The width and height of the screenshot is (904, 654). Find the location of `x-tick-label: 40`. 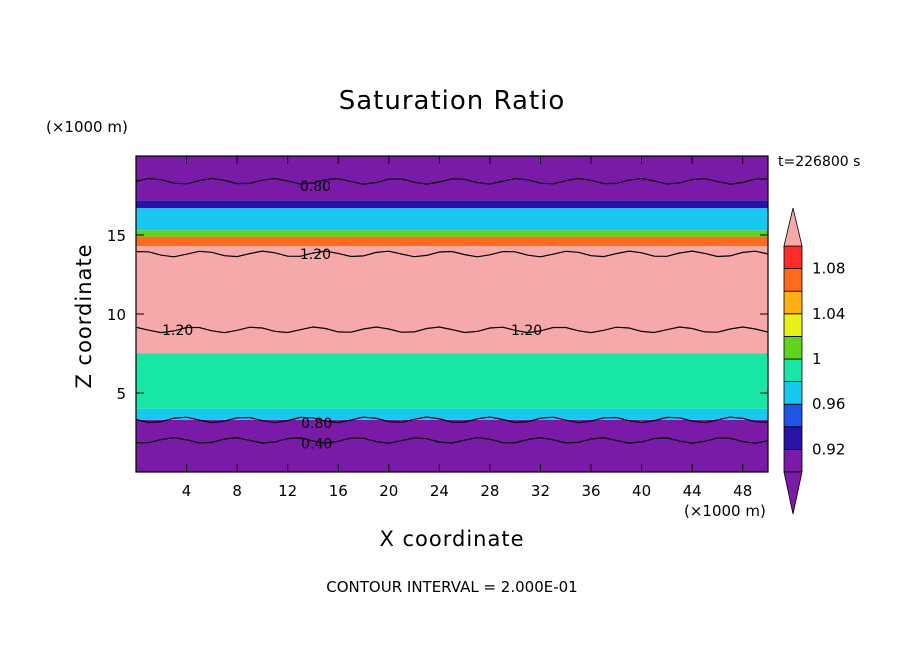

x-tick-label: 40 is located at coordinates (641, 491).